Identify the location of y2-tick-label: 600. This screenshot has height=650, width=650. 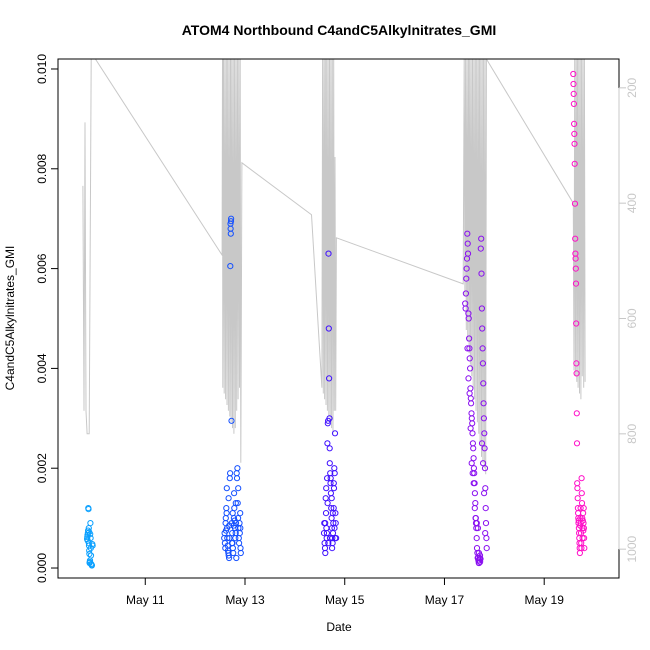
(632, 318).